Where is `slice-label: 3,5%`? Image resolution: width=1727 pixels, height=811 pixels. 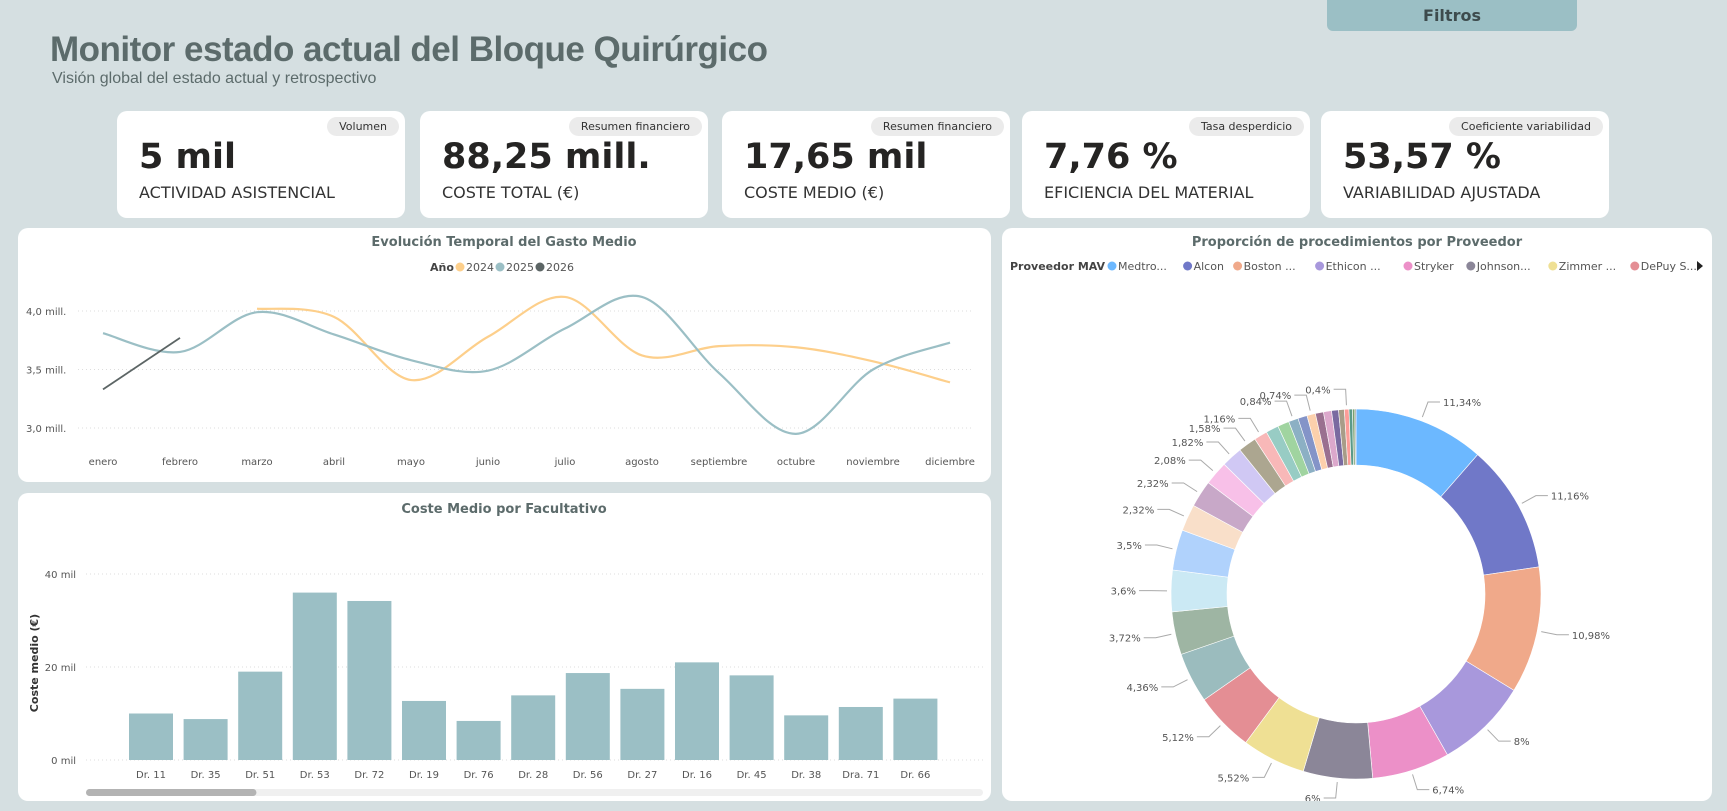 slice-label: 3,5% is located at coordinates (1129, 546).